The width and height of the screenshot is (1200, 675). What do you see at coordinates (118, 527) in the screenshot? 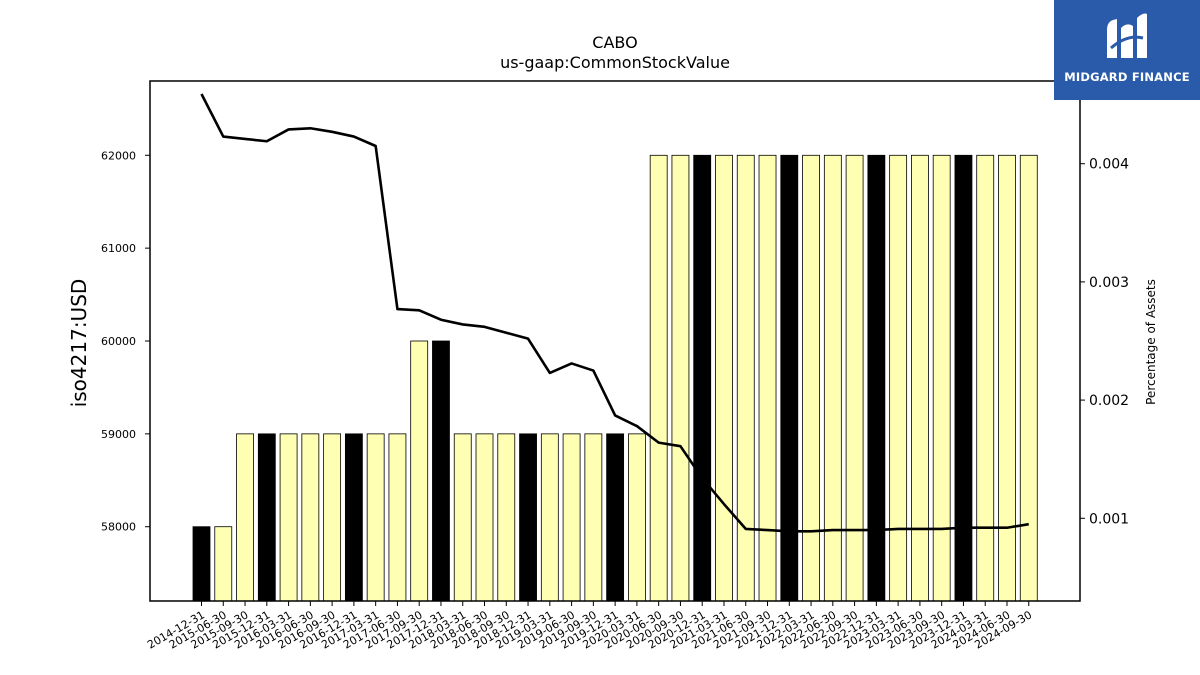
I see `y-tick-label: 58000` at bounding box center [118, 527].